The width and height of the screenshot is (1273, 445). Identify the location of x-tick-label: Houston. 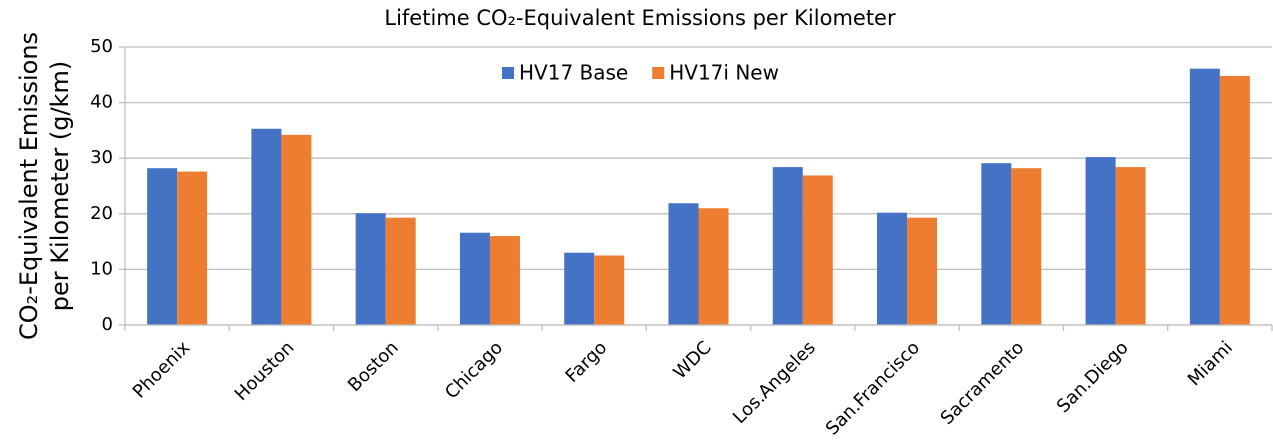
(265, 371).